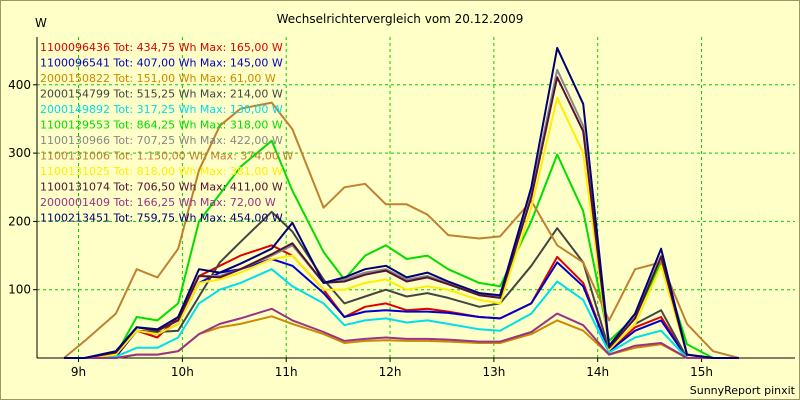  What do you see at coordinates (161, 109) in the screenshot?
I see `legend-entry: 2000149892 Tot: 317,25 Wh Max: 130,00 W` at bounding box center [161, 109].